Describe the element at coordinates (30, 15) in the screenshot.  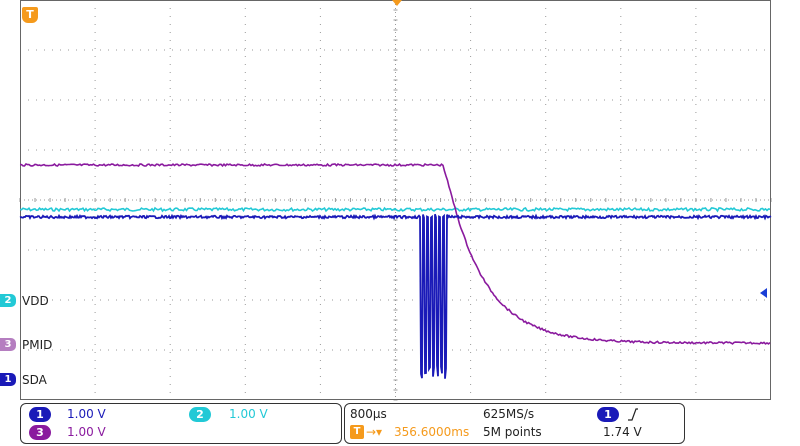
I see `trigger-flag-icon: T` at that location.